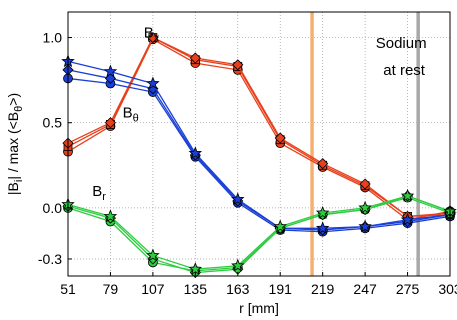 The height and width of the screenshot is (320, 457). What do you see at coordinates (153, 289) in the screenshot?
I see `x-tick-label: 107` at bounding box center [153, 289].